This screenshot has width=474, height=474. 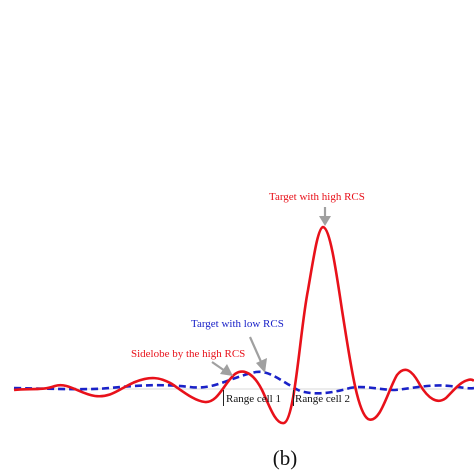 I want to click on high-rcs-arrow, so click(x=325, y=216).